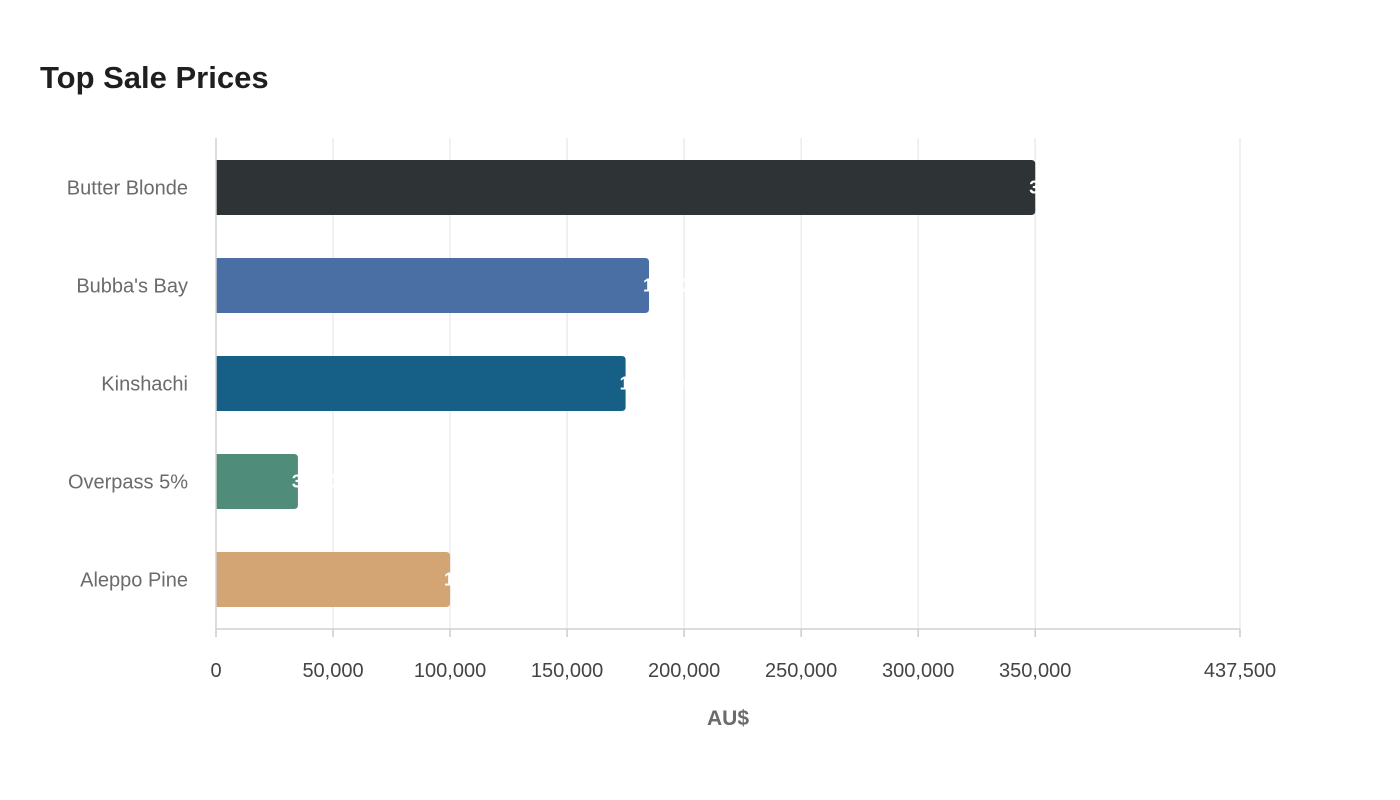  Describe the element at coordinates (801, 671) in the screenshot. I see `x-tick-label: 250,000` at that location.